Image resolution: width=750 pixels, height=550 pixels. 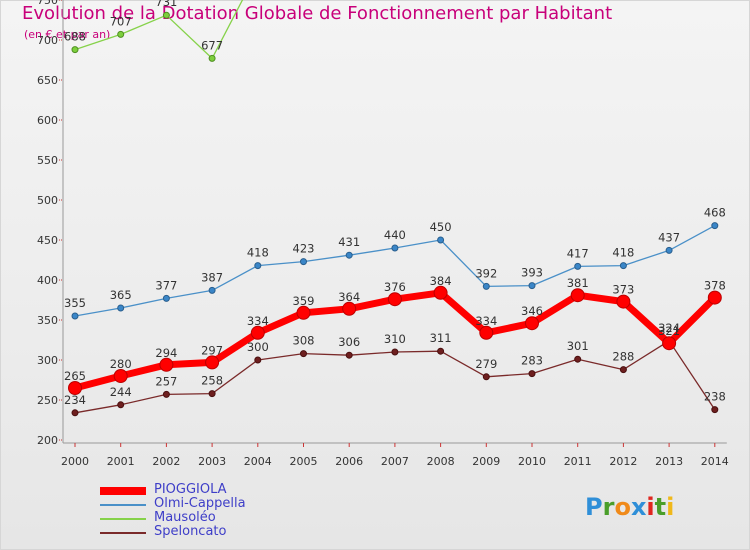 What do you see at coordinates (715, 213) in the screenshot?
I see `data-label: 468` at bounding box center [715, 213].